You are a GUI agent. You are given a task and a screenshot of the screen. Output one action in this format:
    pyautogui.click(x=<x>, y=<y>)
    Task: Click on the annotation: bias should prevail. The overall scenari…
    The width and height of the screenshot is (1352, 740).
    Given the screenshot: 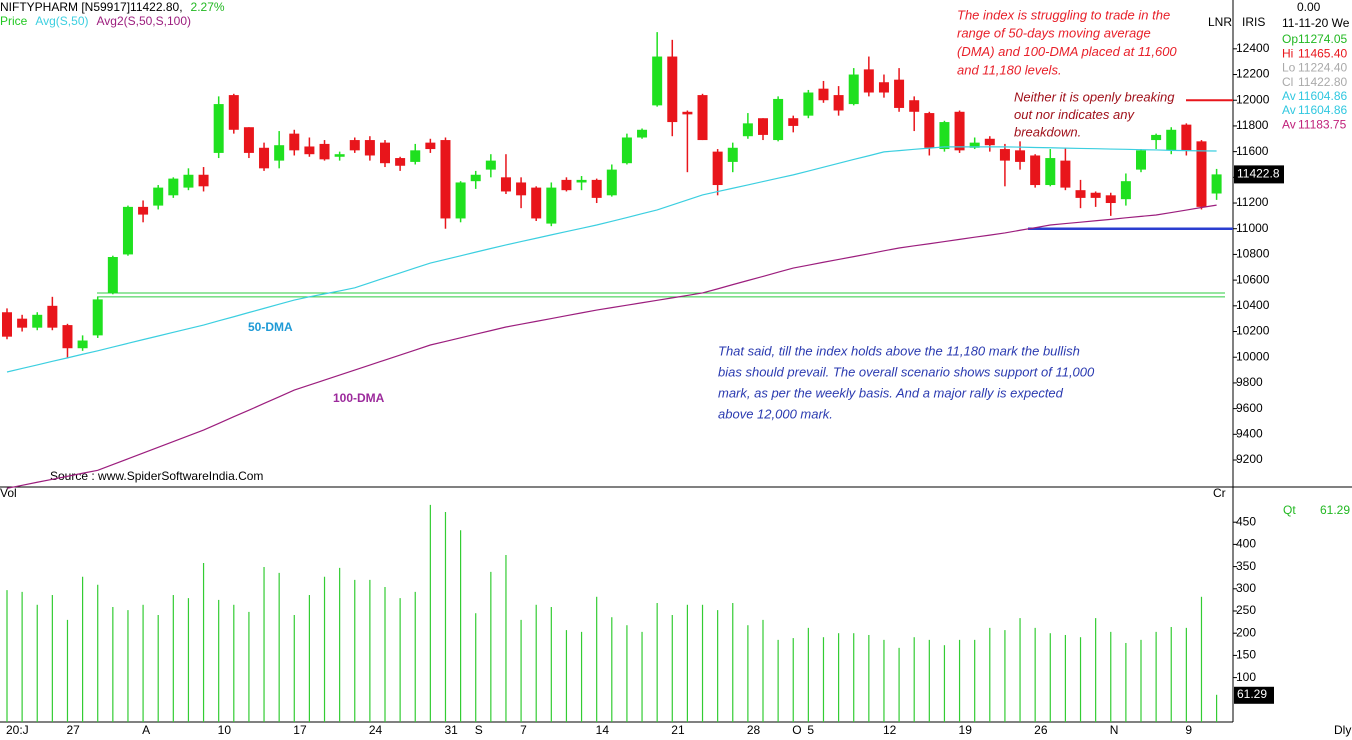 What is the action you would take?
    pyautogui.click(x=906, y=371)
    